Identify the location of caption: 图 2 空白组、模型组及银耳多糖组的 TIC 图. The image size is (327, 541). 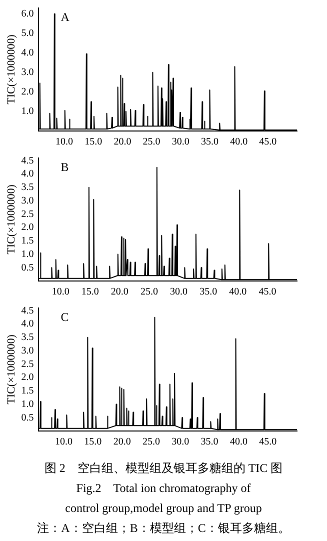
(163, 468).